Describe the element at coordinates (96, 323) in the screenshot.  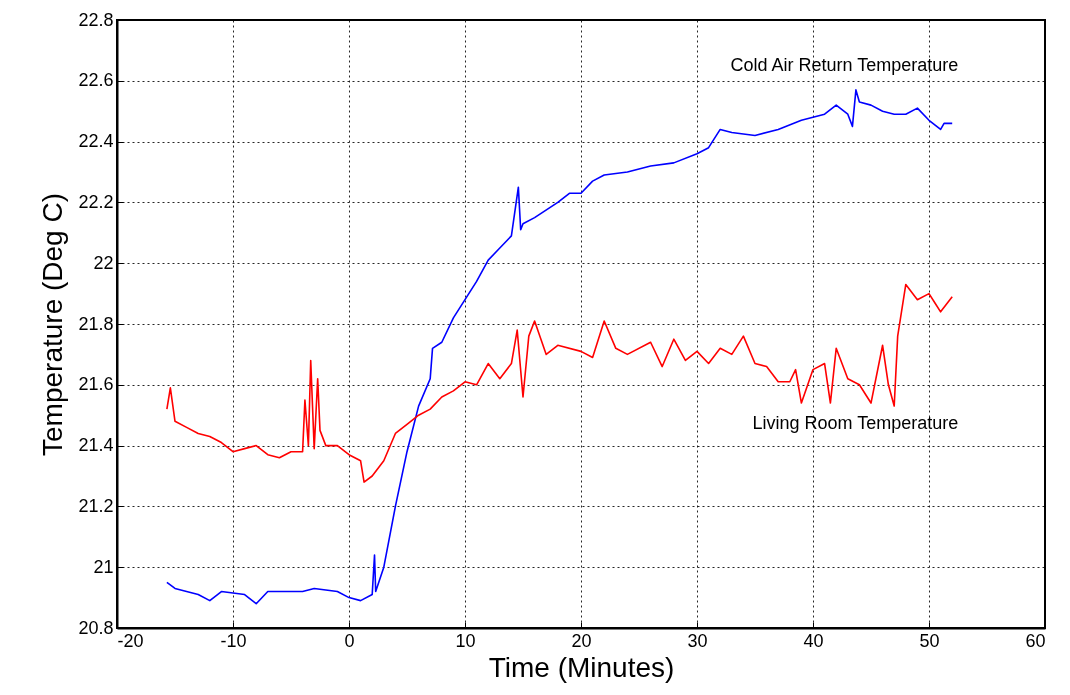
I see `y-tick-label: 21.8` at that location.